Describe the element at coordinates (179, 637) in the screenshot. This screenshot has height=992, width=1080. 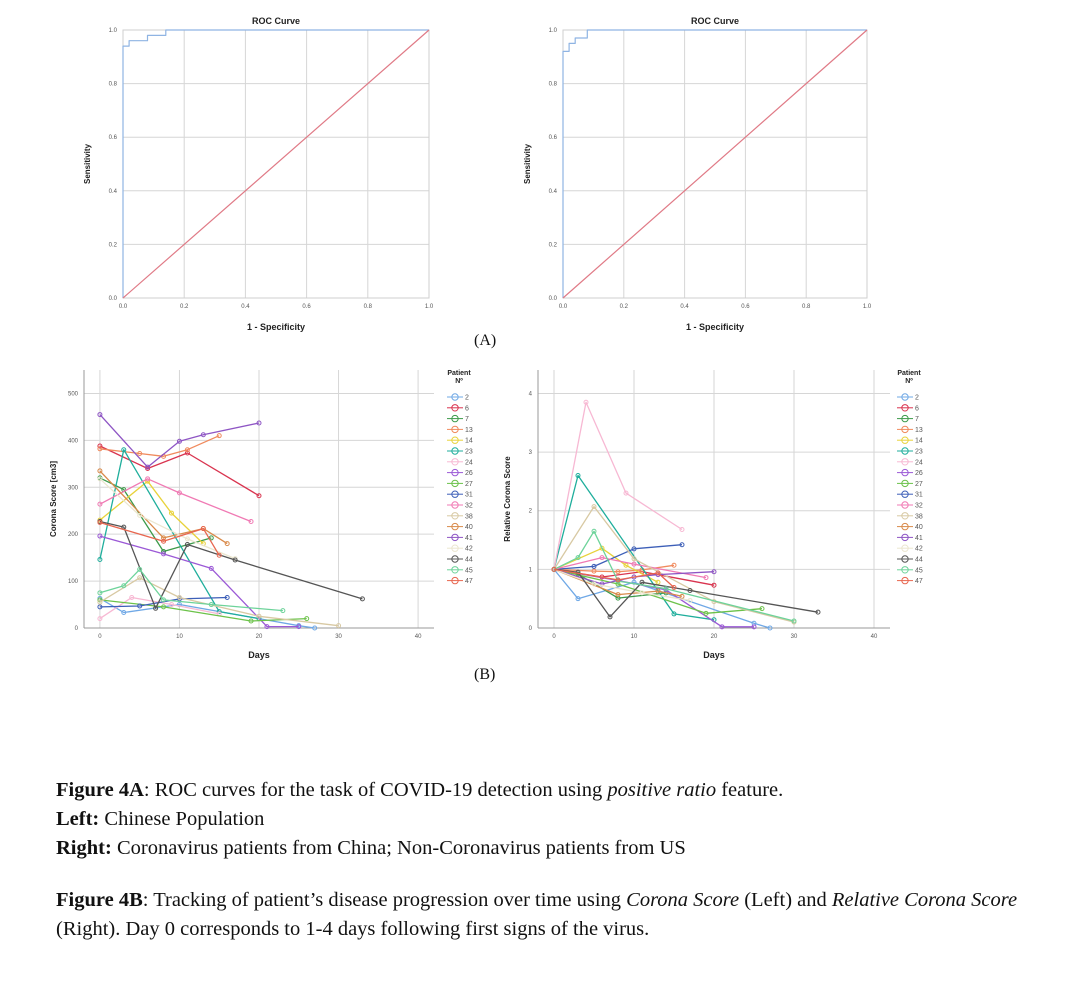
I see `x-tick-label: 10` at that location.